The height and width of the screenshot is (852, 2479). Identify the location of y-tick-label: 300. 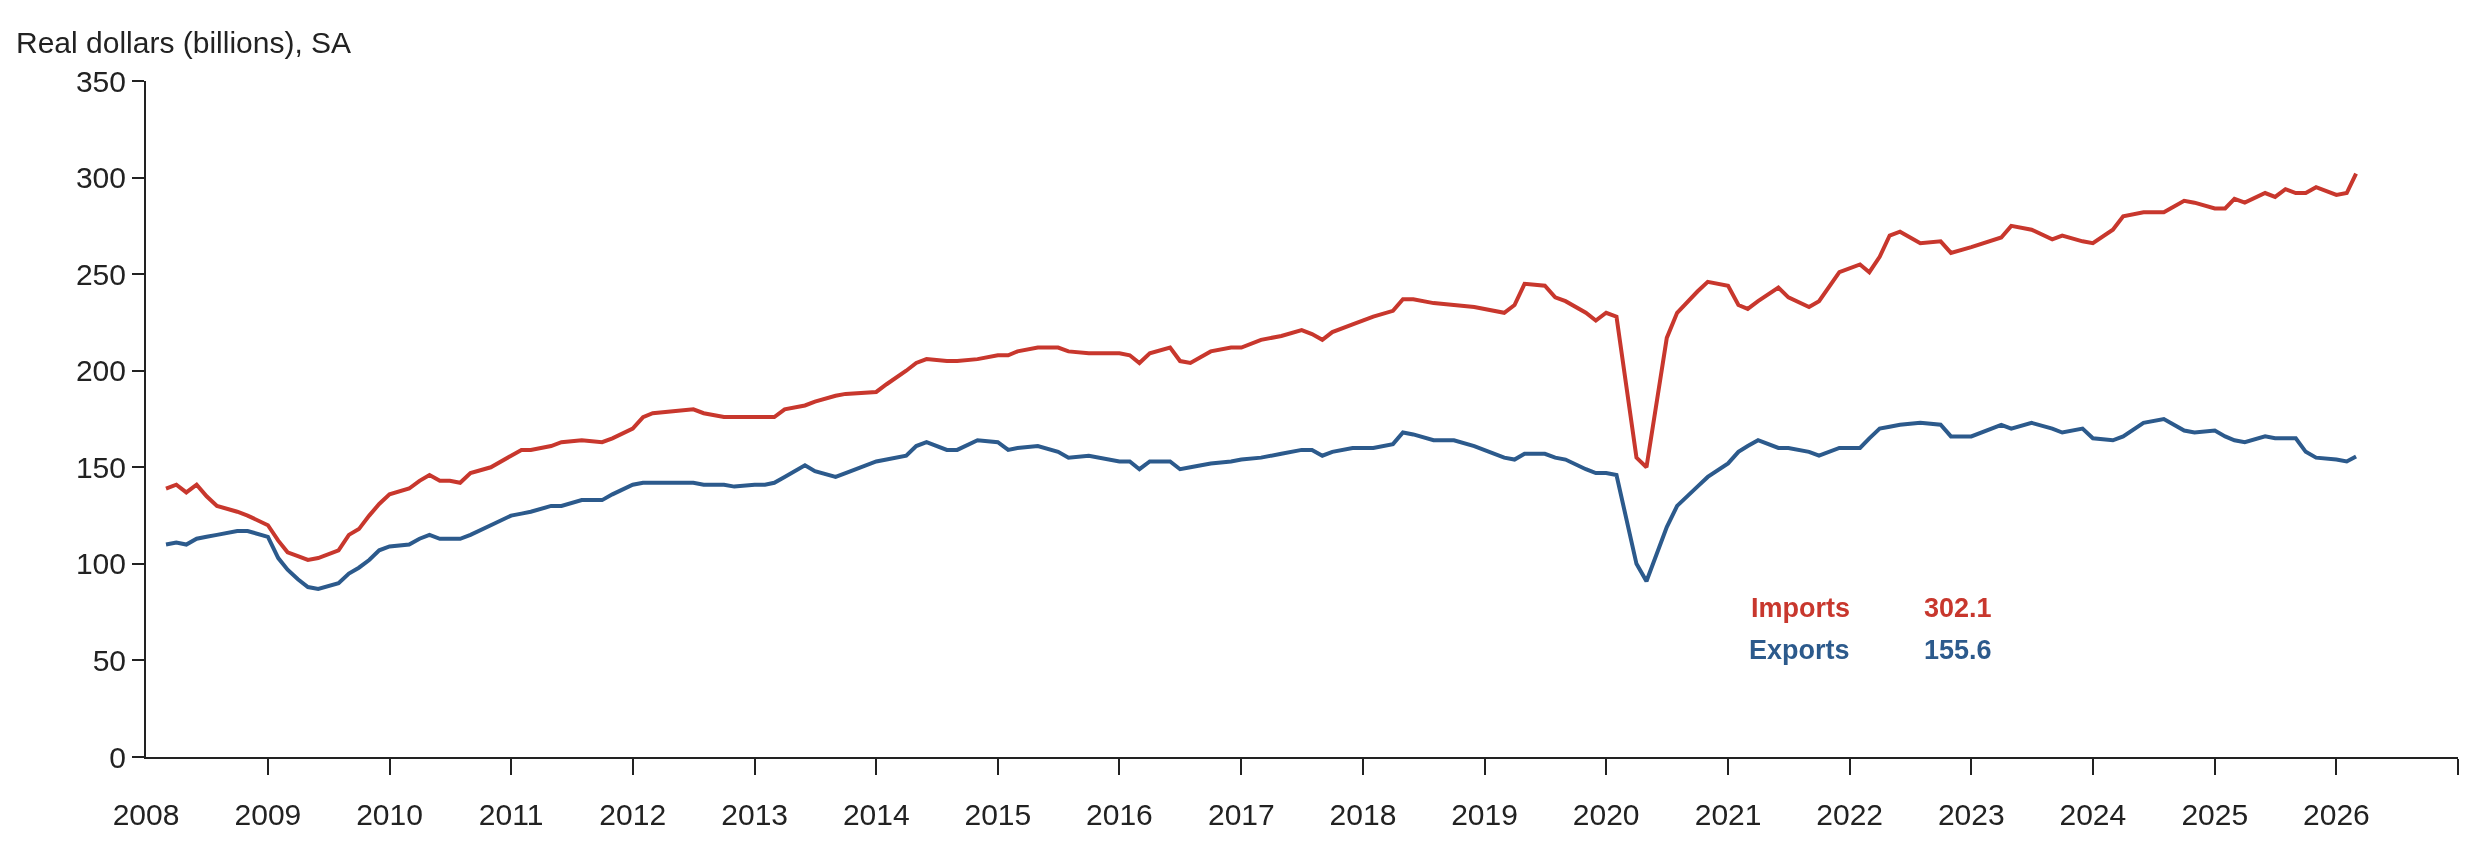
(100, 178).